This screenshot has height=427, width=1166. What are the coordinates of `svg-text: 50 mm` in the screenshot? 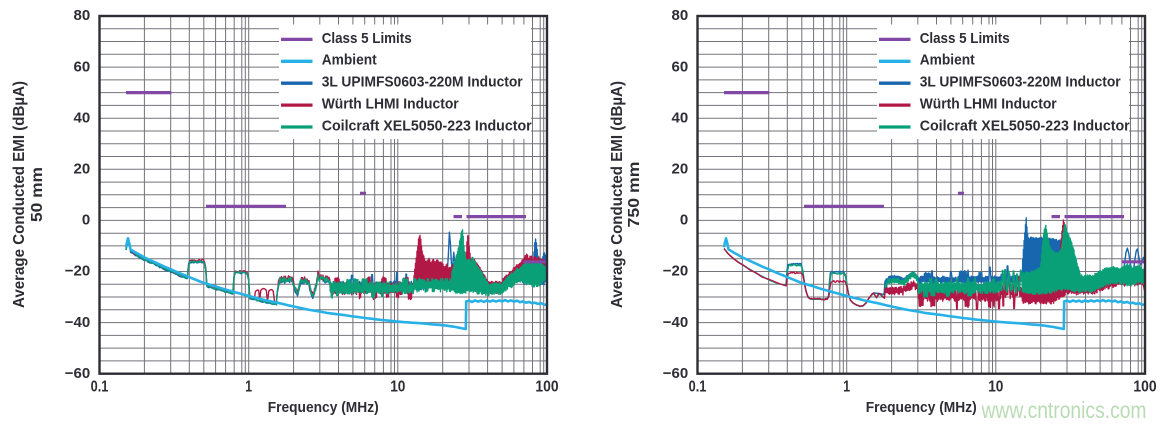 It's located at (37, 194).